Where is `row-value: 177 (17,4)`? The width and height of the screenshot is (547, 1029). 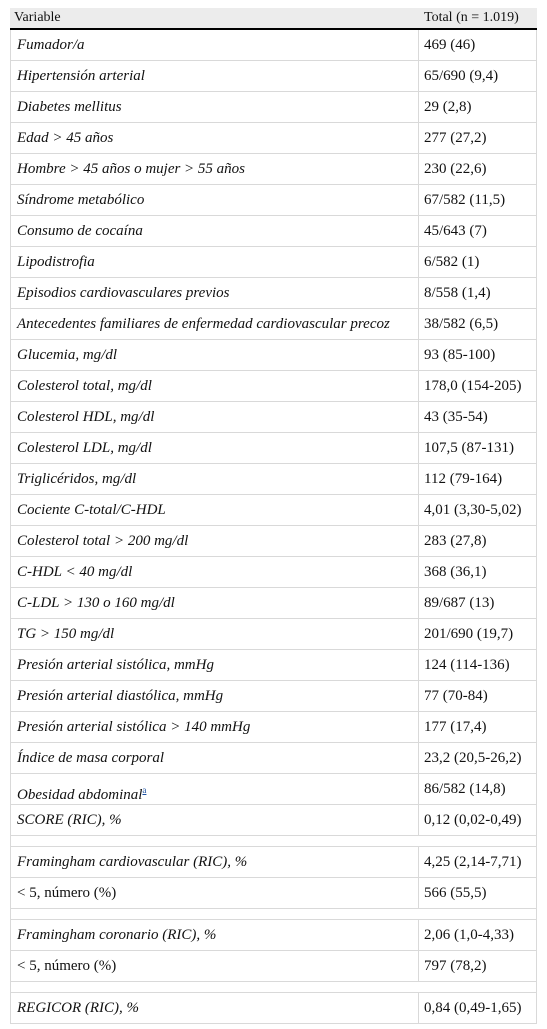
row-value: 177 (17,4) is located at coordinates (478, 727).